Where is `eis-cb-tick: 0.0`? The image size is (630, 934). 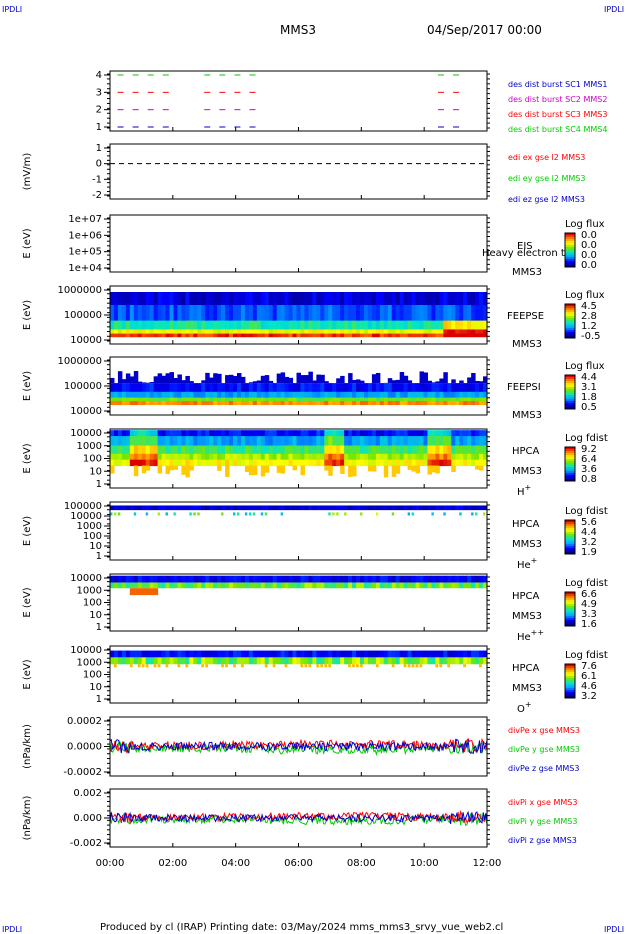
eis-cb-tick: 0.0 is located at coordinates (589, 265).